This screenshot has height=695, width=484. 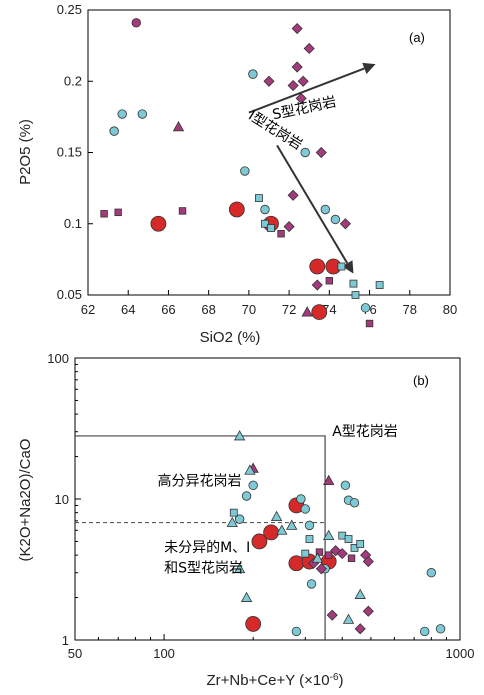 What do you see at coordinates (25, 152) in the screenshot?
I see `panel-a-y-axis-label: P2O5 (%)` at bounding box center [25, 152].